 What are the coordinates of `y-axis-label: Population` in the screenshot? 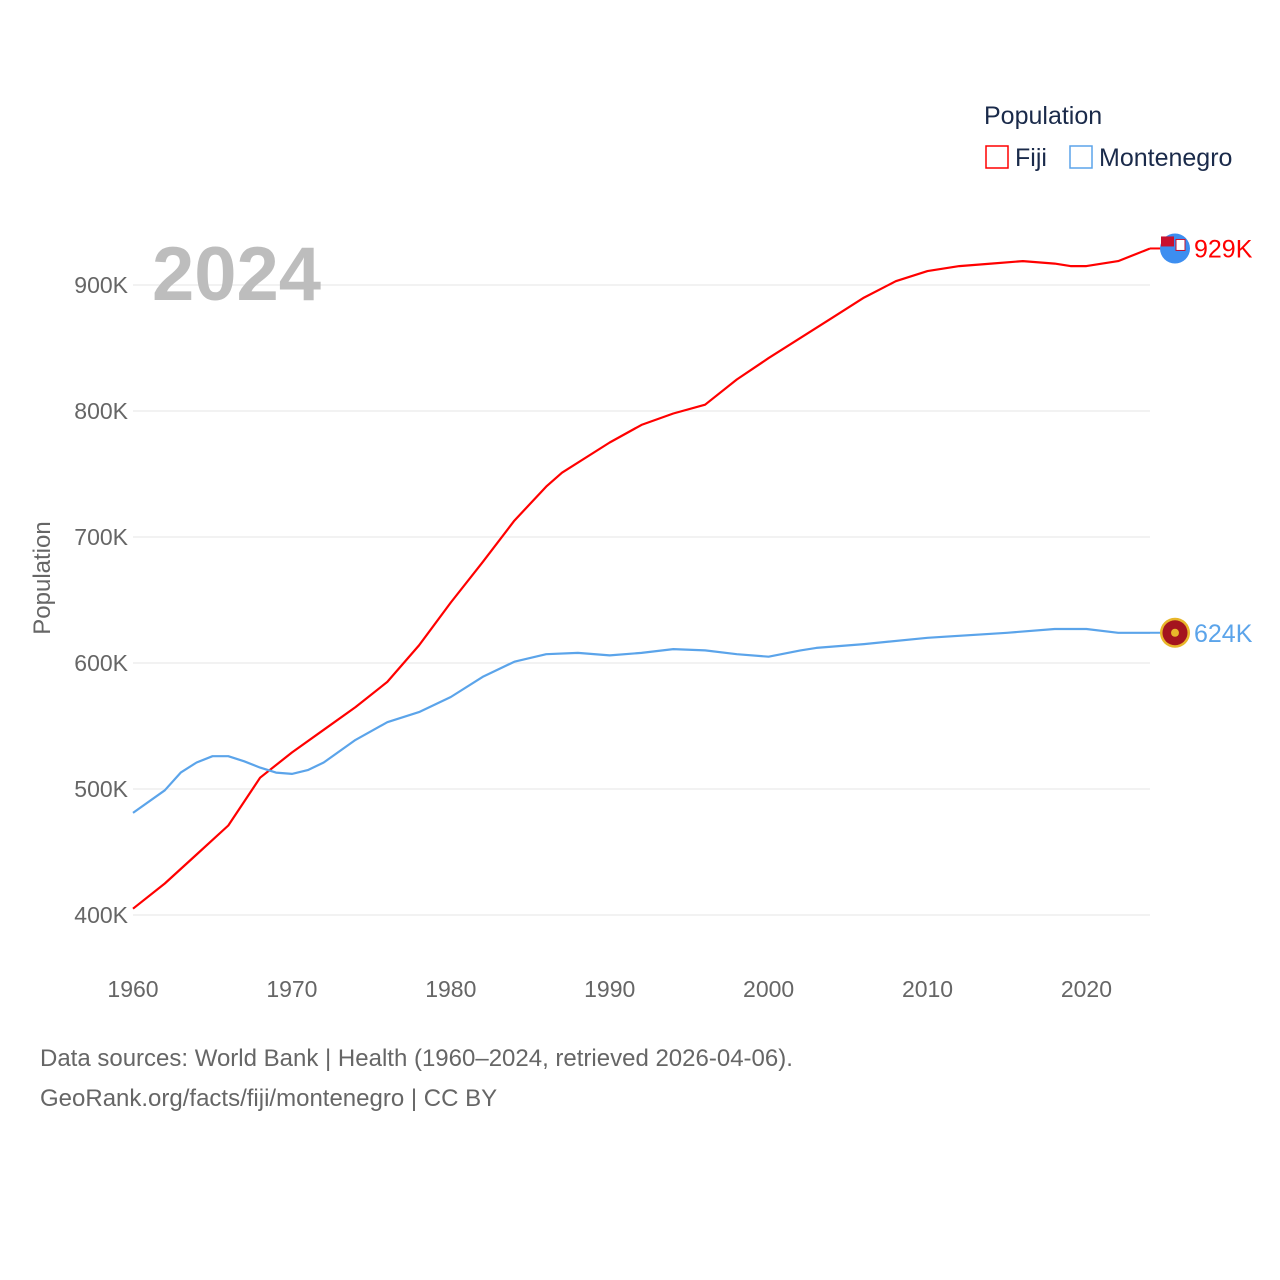 It's located at (42, 577).